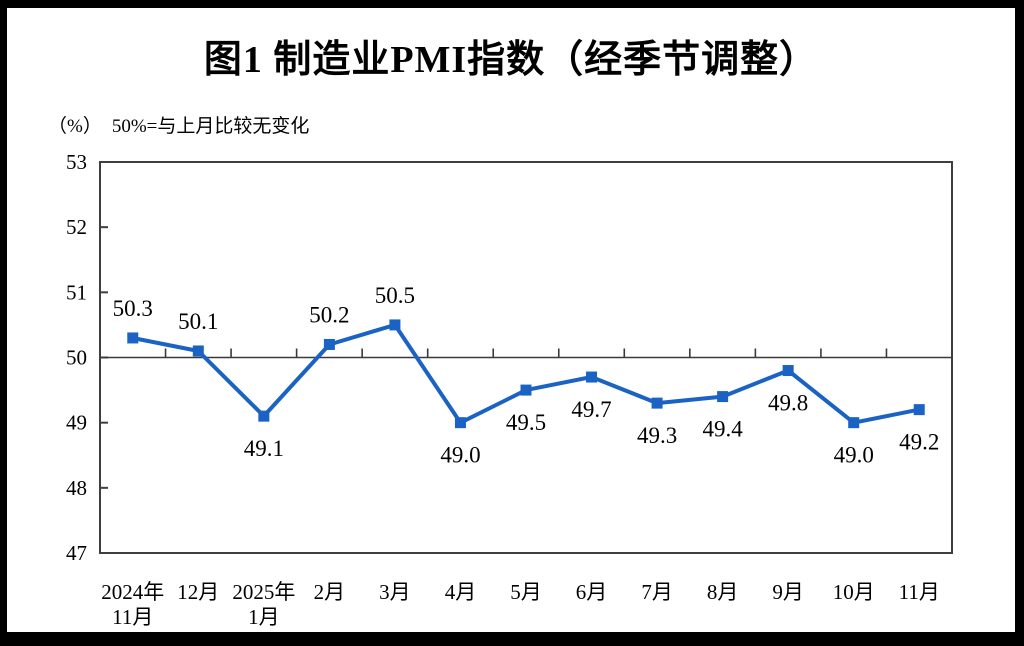 The height and width of the screenshot is (646, 1024). I want to click on x-axis-label: 12月, so click(198, 592).